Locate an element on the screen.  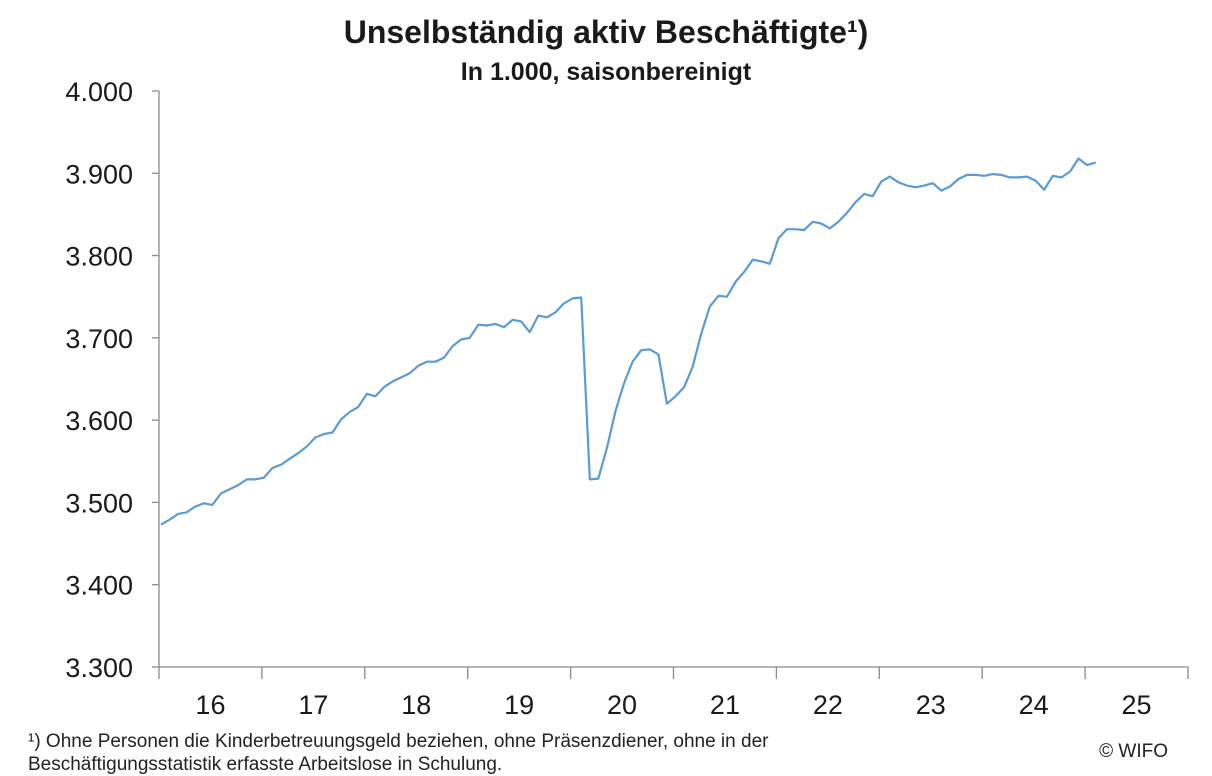
x-tick-label: 16 is located at coordinates (210, 705).